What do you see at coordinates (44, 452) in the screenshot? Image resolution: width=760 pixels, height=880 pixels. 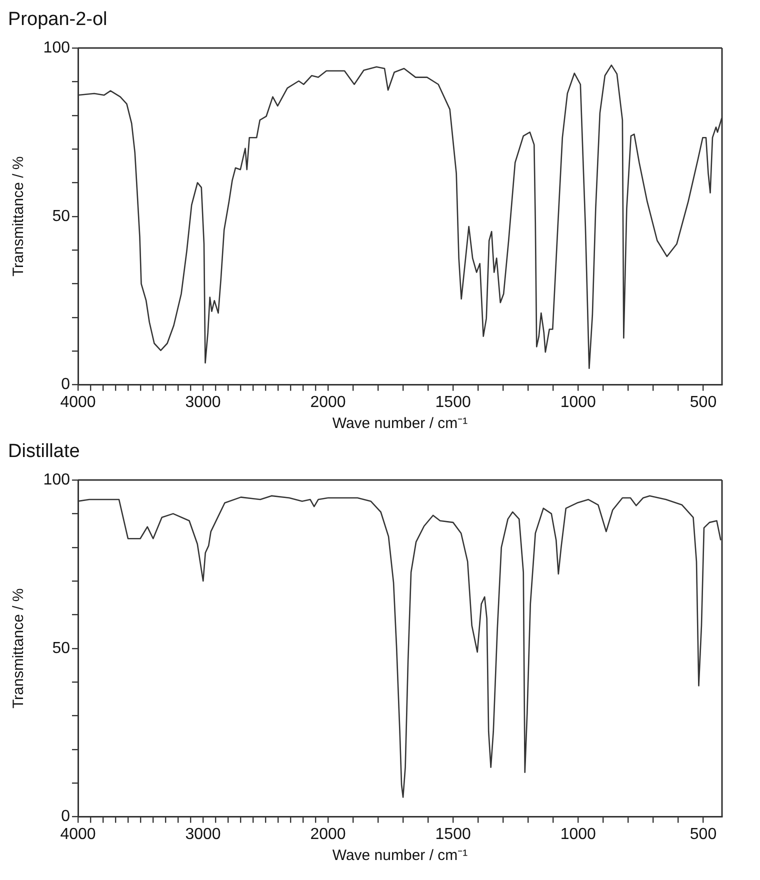 I see `chart-title: Distillate` at bounding box center [44, 452].